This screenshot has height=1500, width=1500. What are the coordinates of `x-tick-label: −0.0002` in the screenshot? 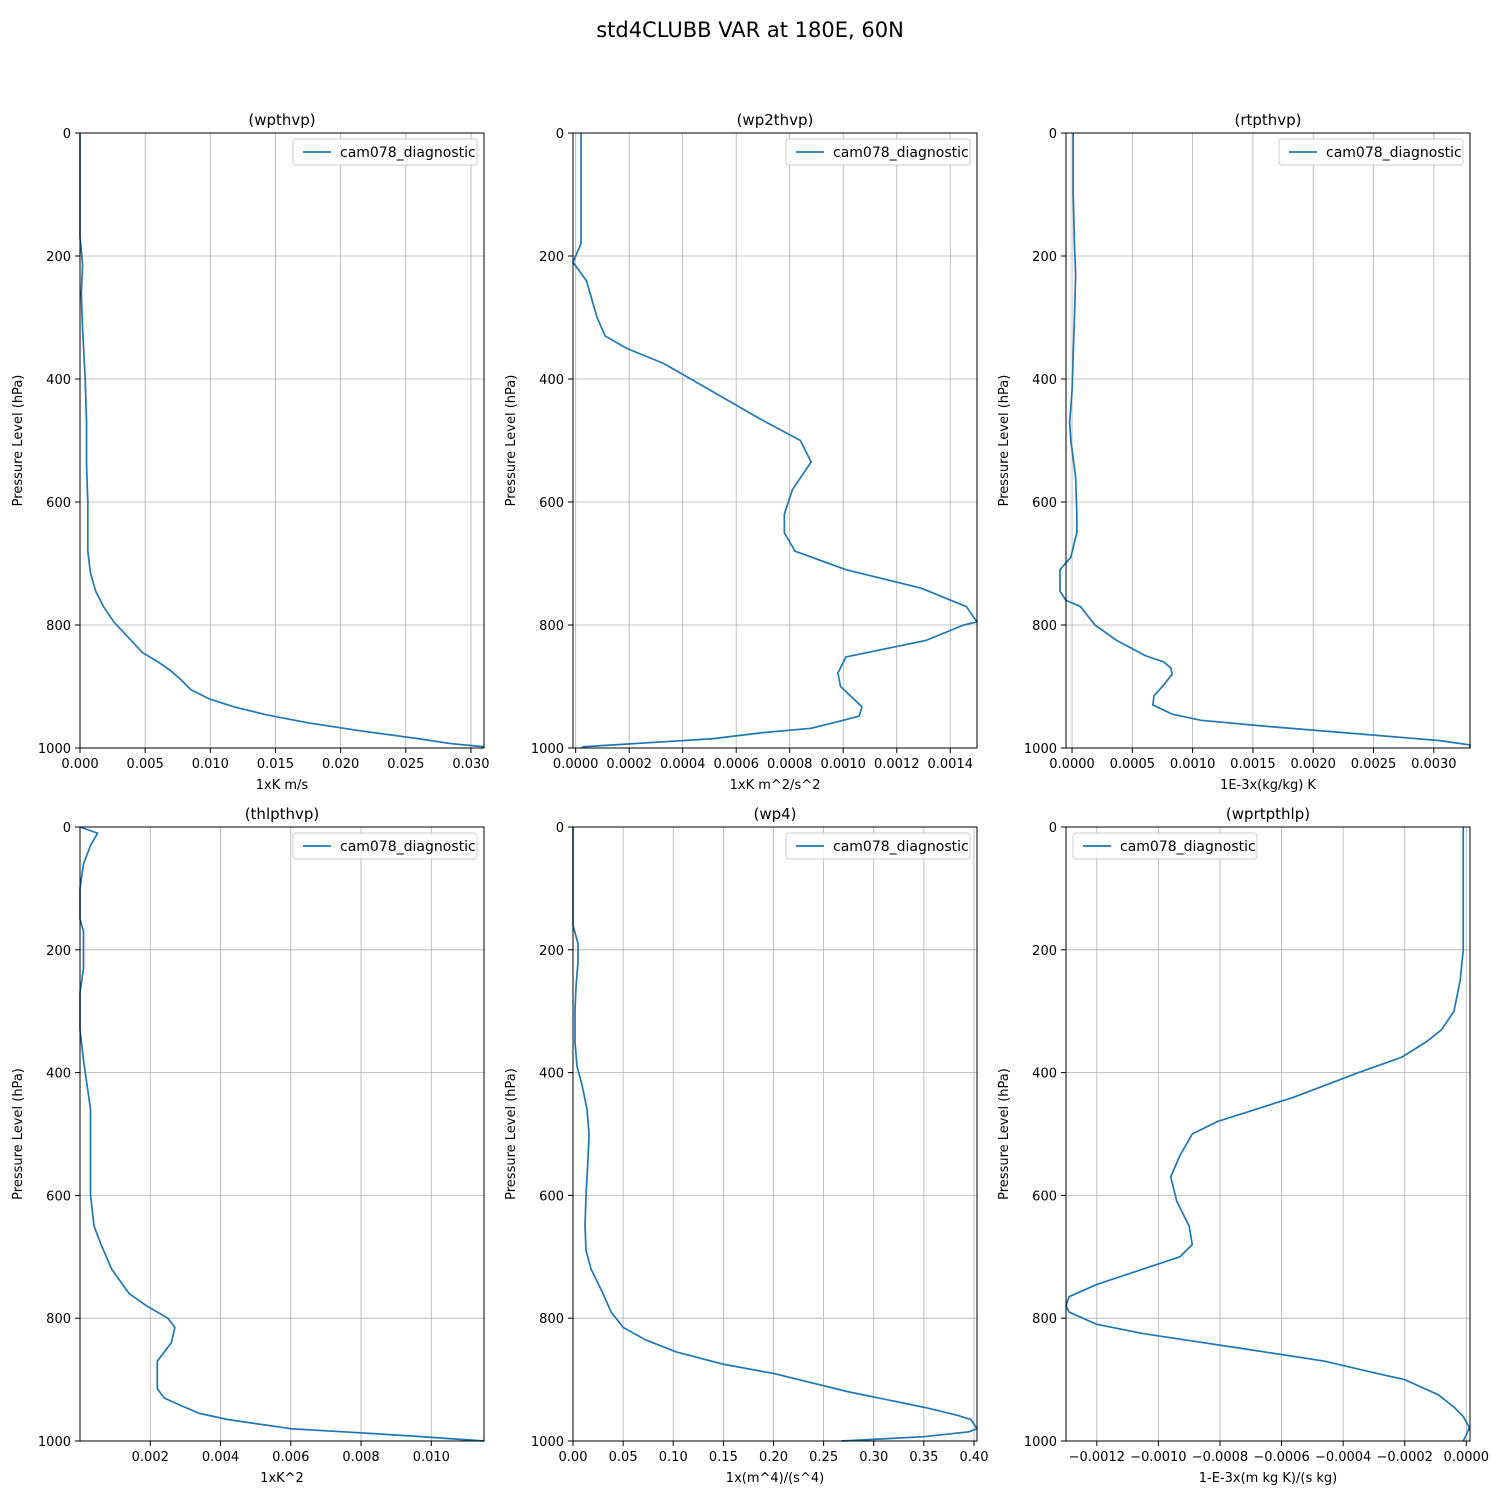 It's located at (1405, 1457).